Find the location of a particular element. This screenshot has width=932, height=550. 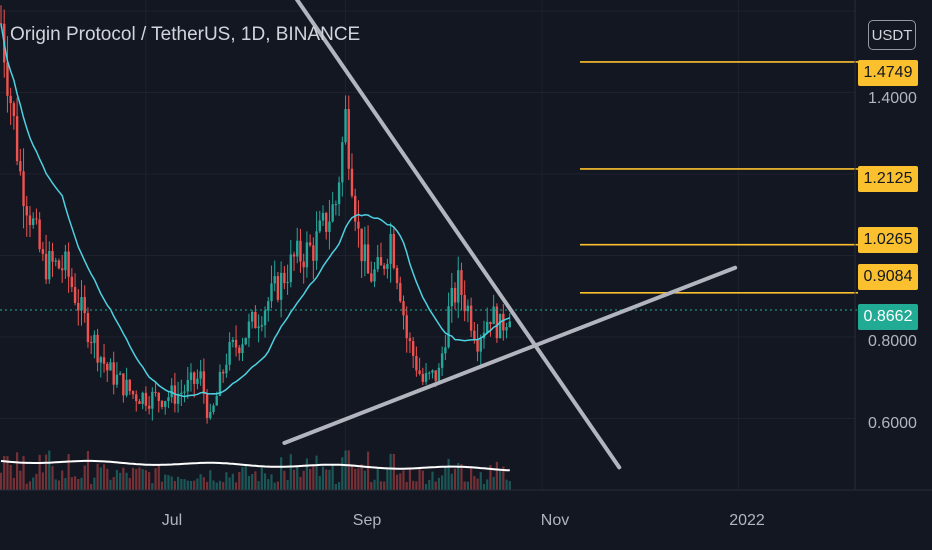

level-price-tag: 0.9084 is located at coordinates (888, 277).